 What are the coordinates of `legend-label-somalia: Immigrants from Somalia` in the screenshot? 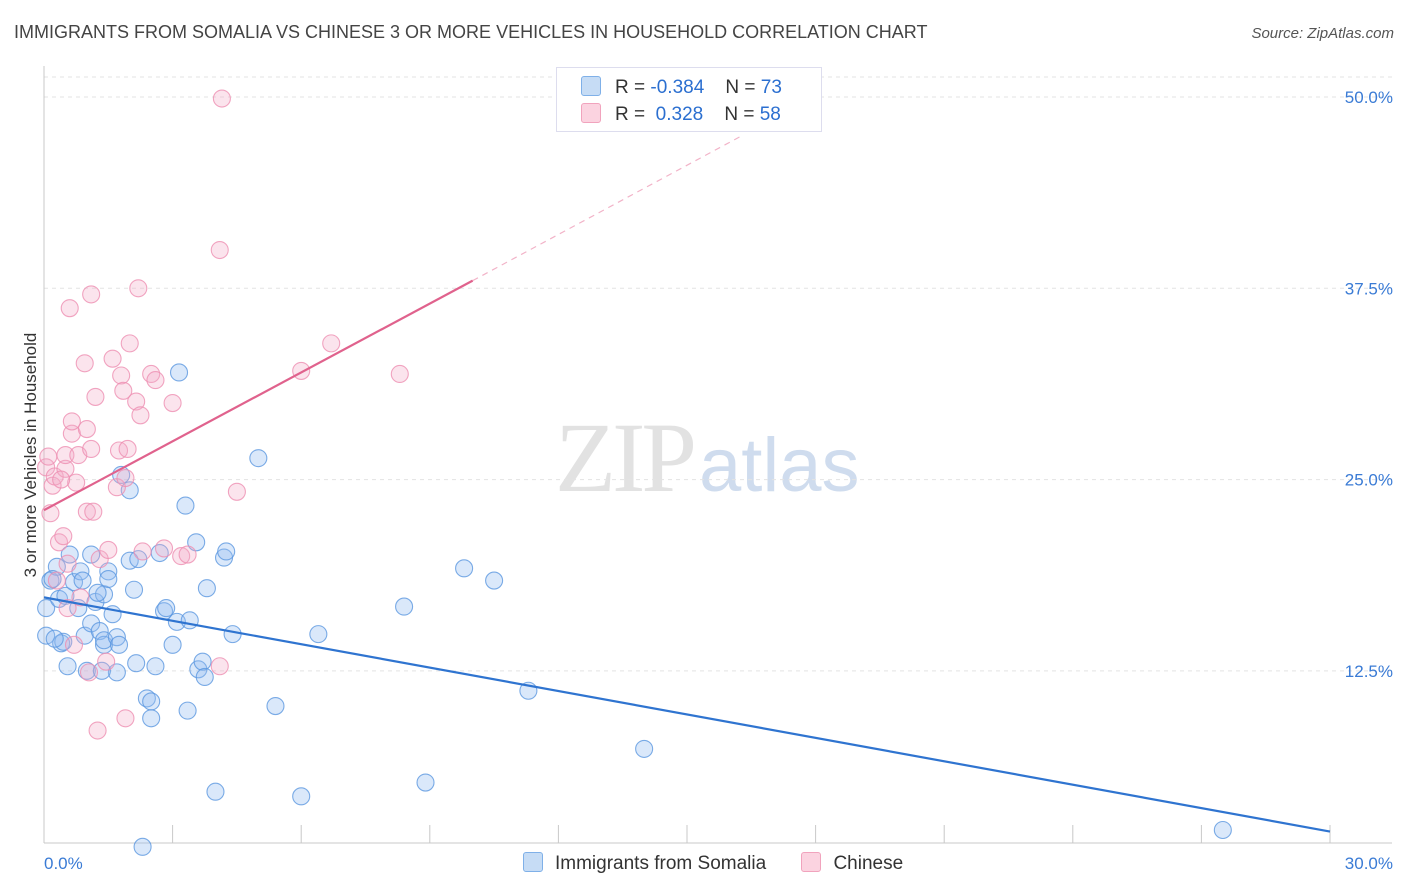 It's located at (661, 863).